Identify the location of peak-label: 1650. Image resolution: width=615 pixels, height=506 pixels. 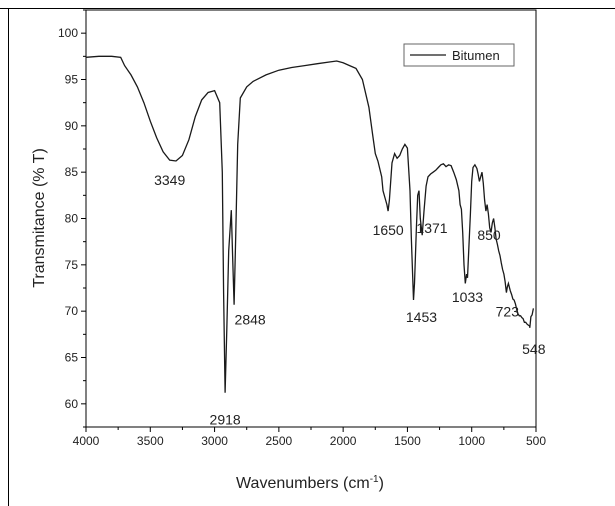
(388, 230).